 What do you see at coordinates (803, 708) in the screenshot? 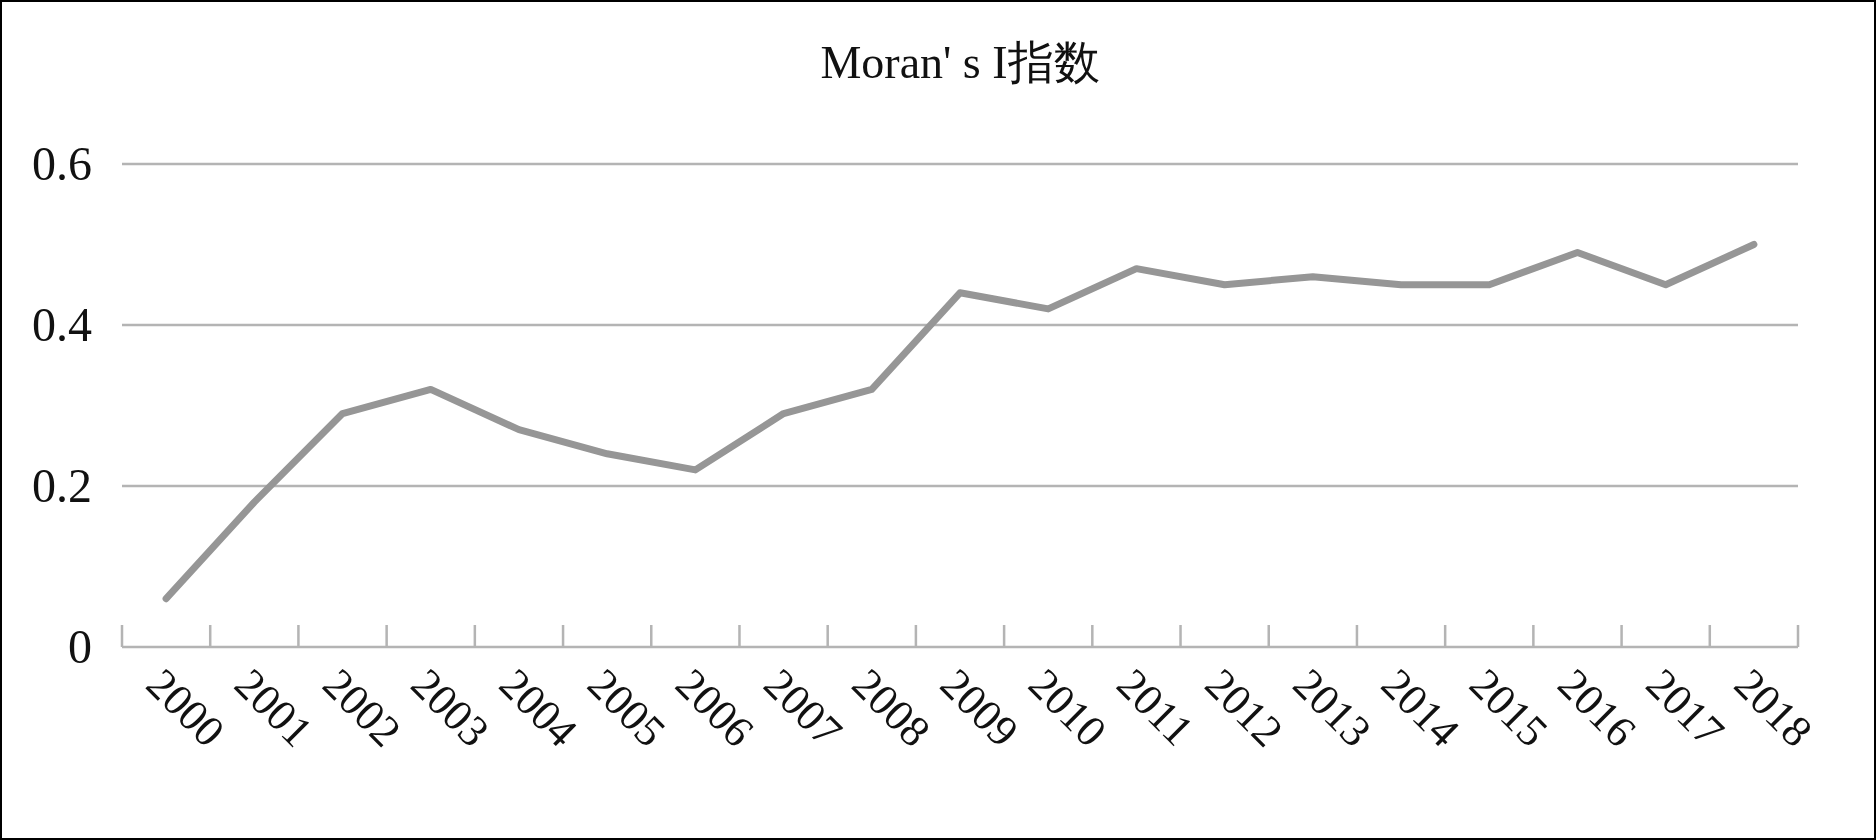
I see `x-tick-label: 2007` at bounding box center [803, 708].